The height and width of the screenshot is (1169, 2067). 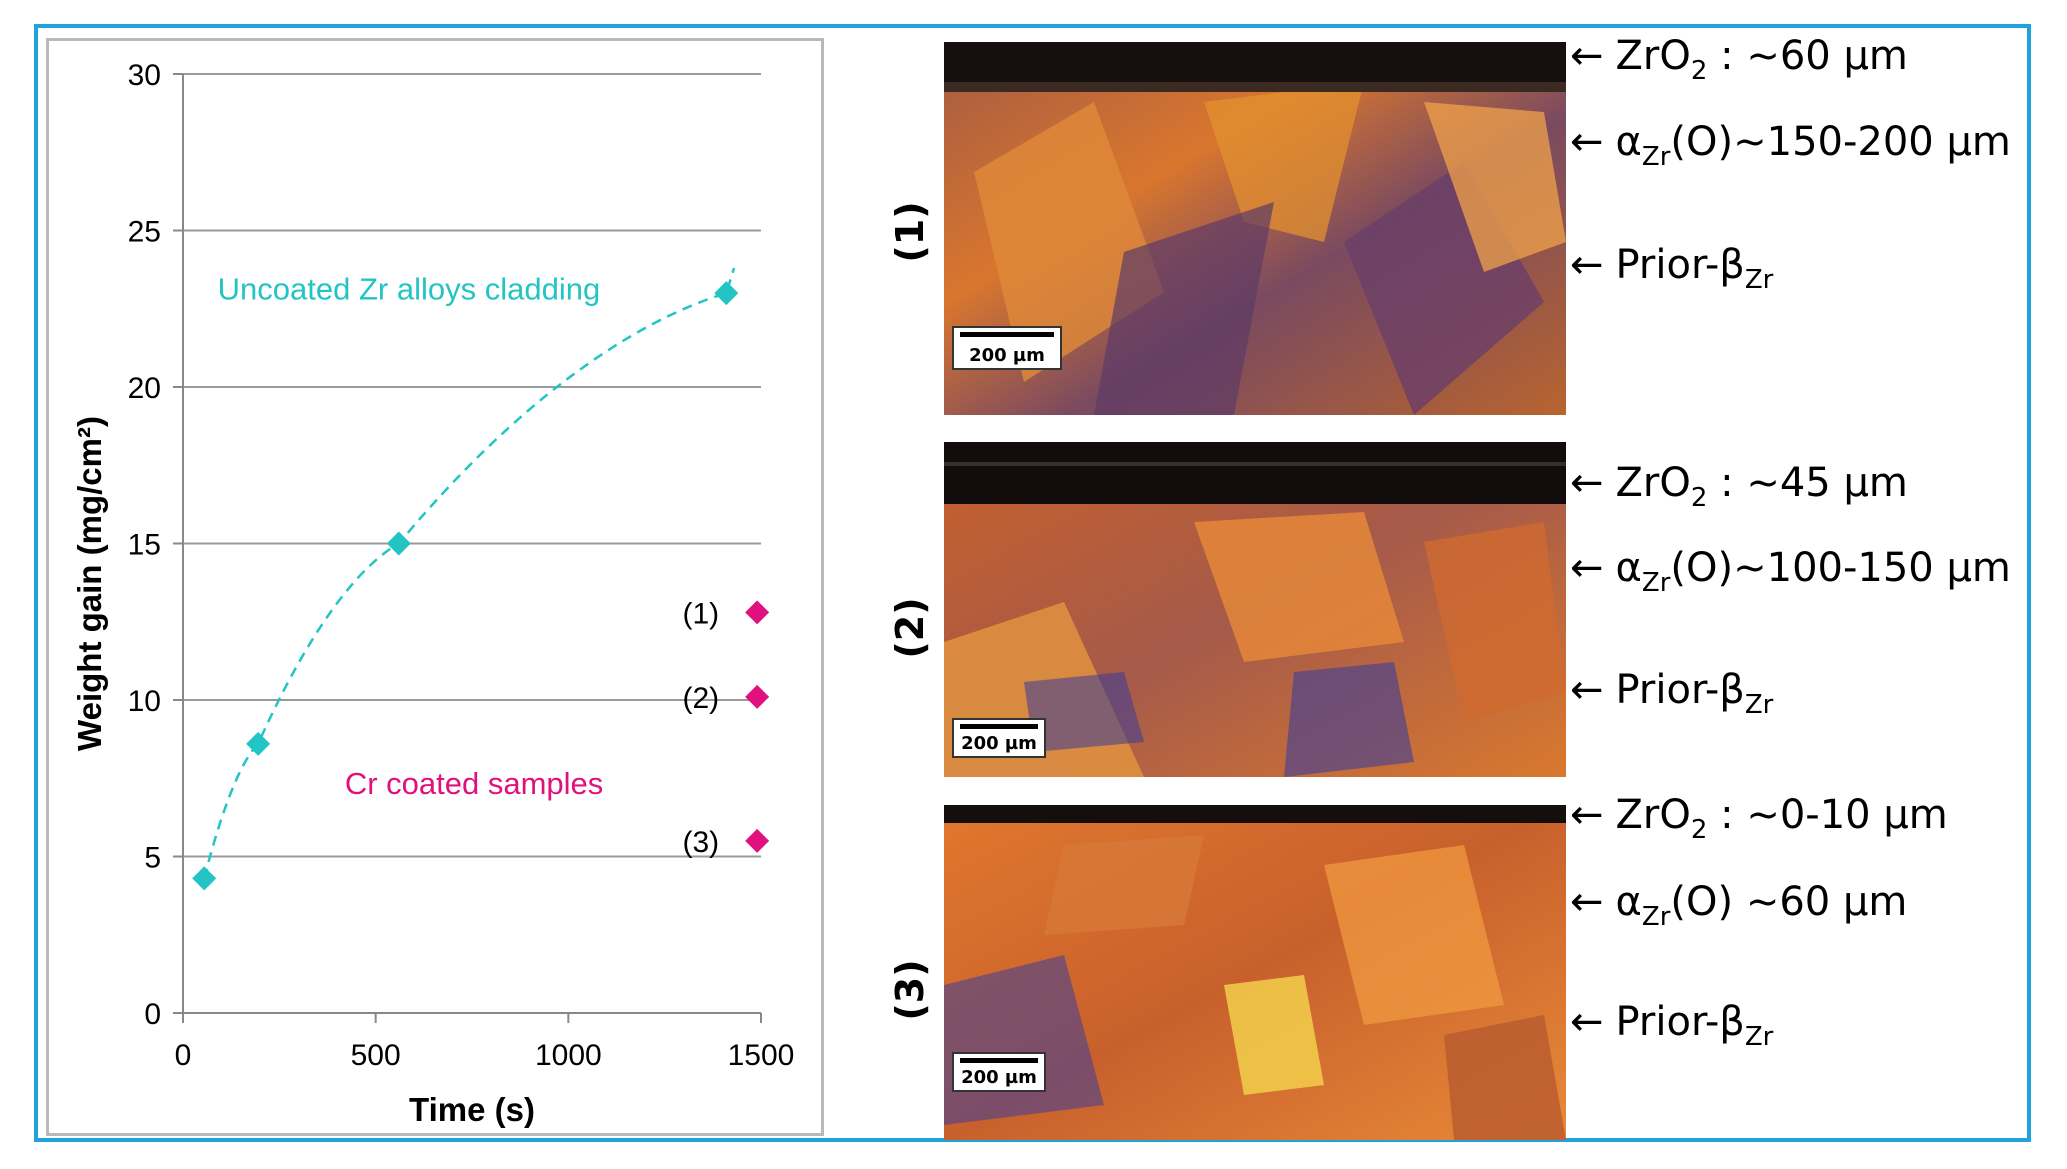 What do you see at coordinates (409, 288) in the screenshot?
I see `series-label-uncoated: Uncoated Zr alloys cladding` at bounding box center [409, 288].